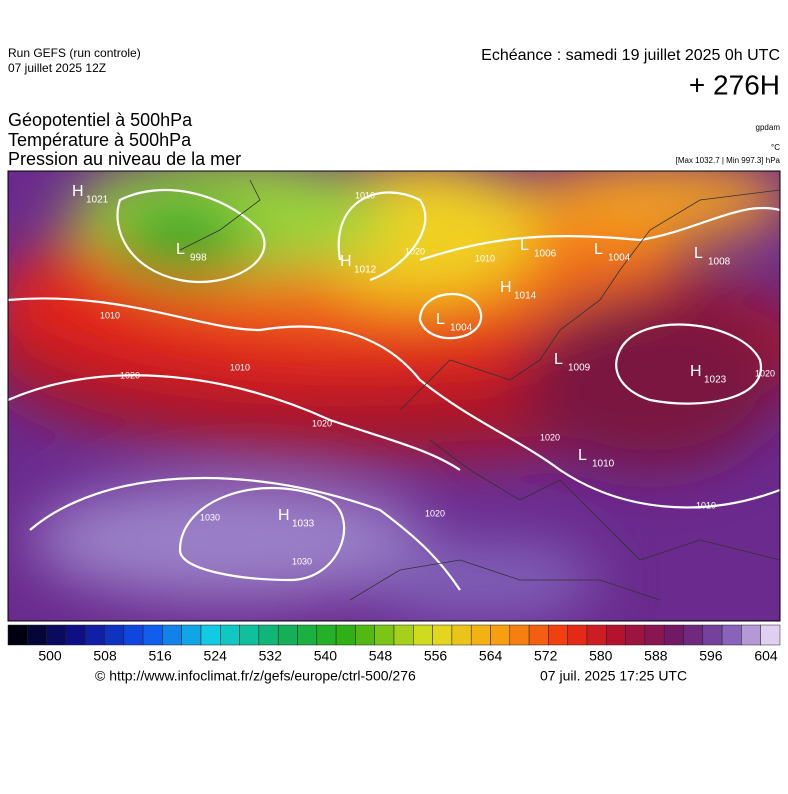 This screenshot has width=788, height=794. Describe the element at coordinates (124, 159) in the screenshot. I see `field: Pression au niveau de la mer` at that location.